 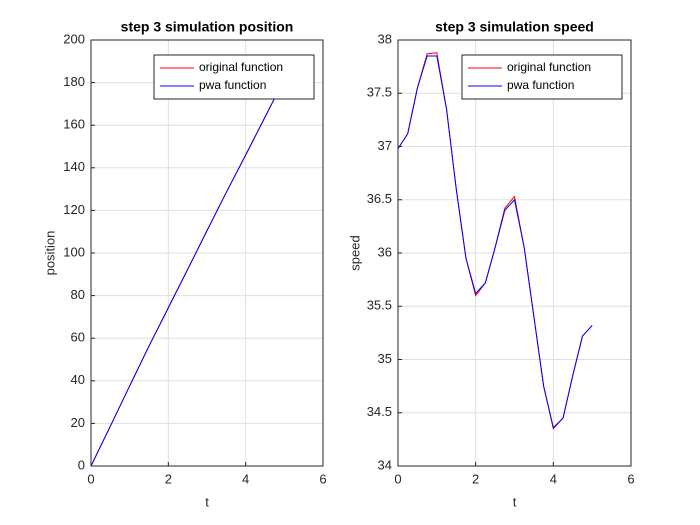 What do you see at coordinates (81, 464) in the screenshot?
I see `y-tick-label: 0` at bounding box center [81, 464].